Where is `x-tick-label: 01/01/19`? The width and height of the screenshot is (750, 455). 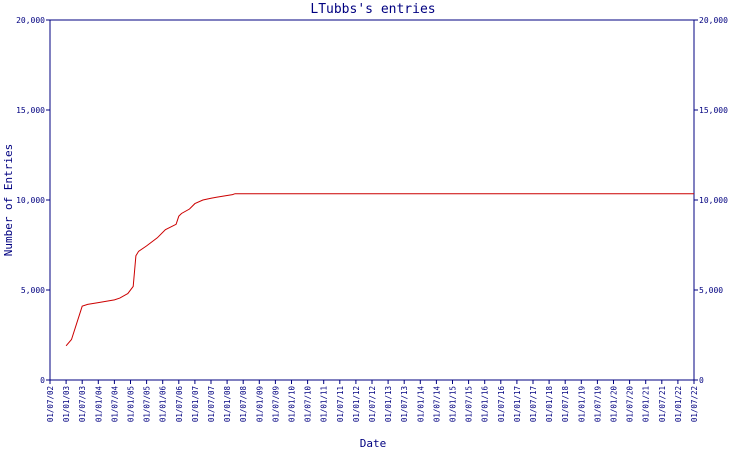
x-tick-label: 01/01/19 is located at coordinates (581, 404).